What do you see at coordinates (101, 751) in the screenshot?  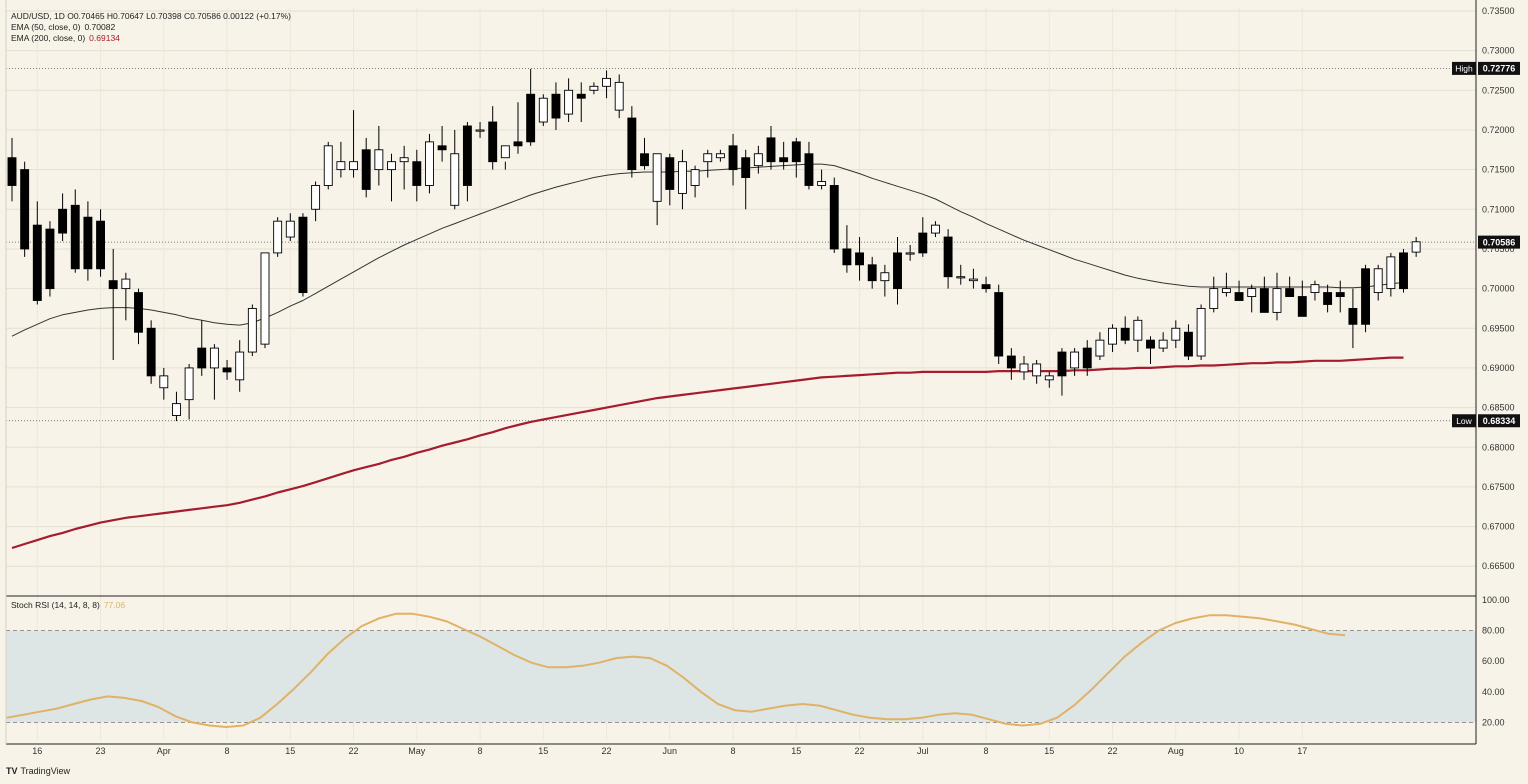 I see `time-axis-tick: 23` at bounding box center [101, 751].